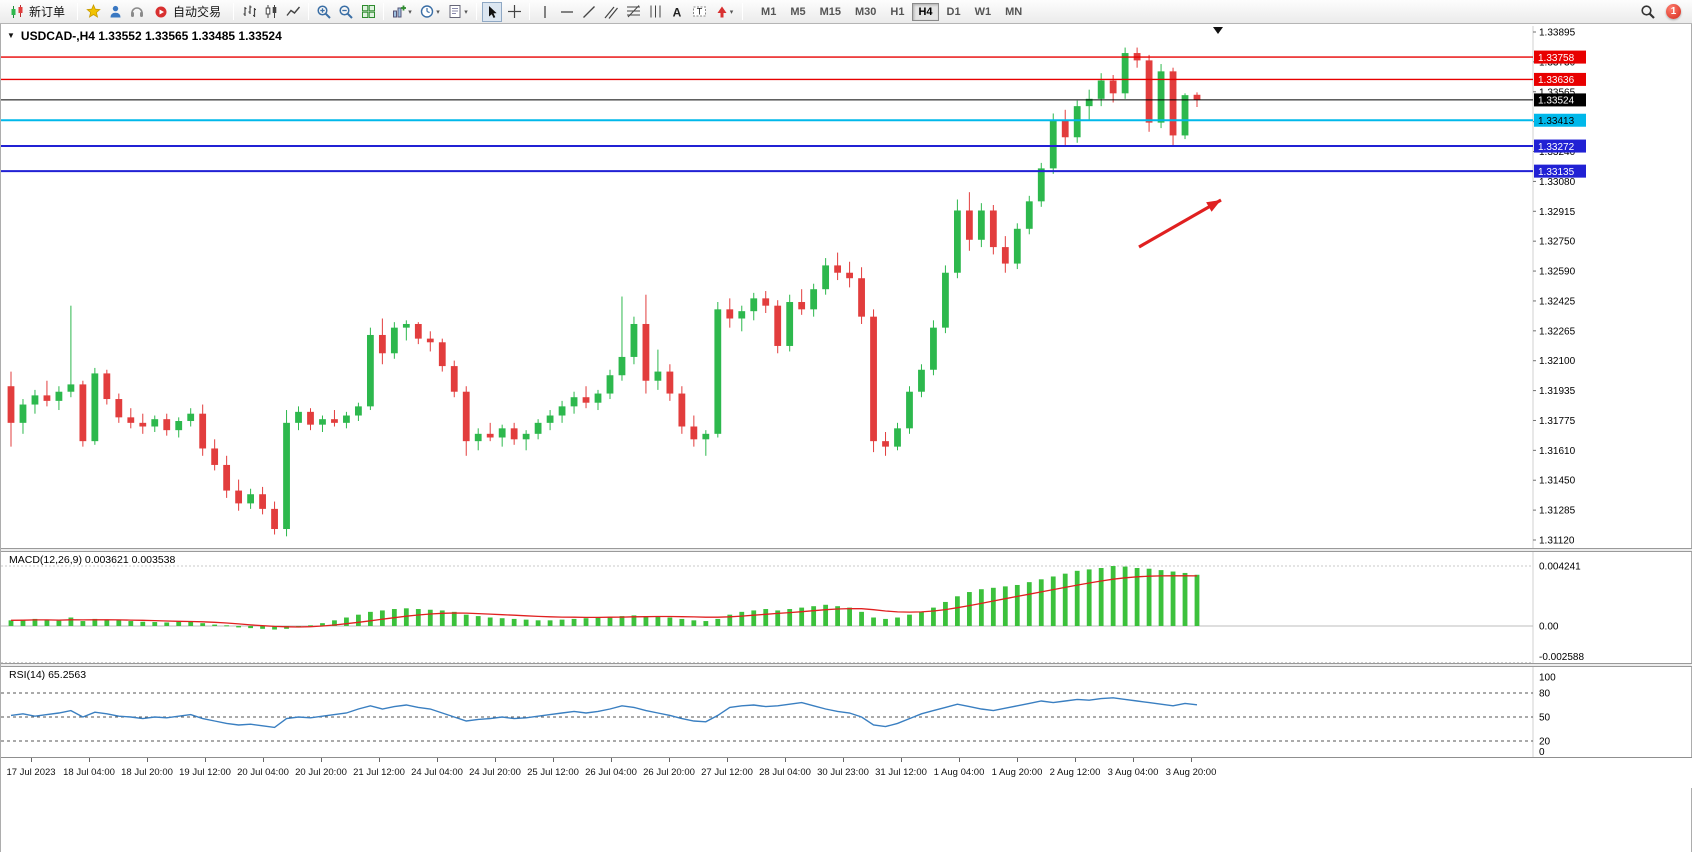 The image size is (1692, 852). What do you see at coordinates (38, 12) in the screenshot?
I see `new-order-button: 新订单` at bounding box center [38, 12].